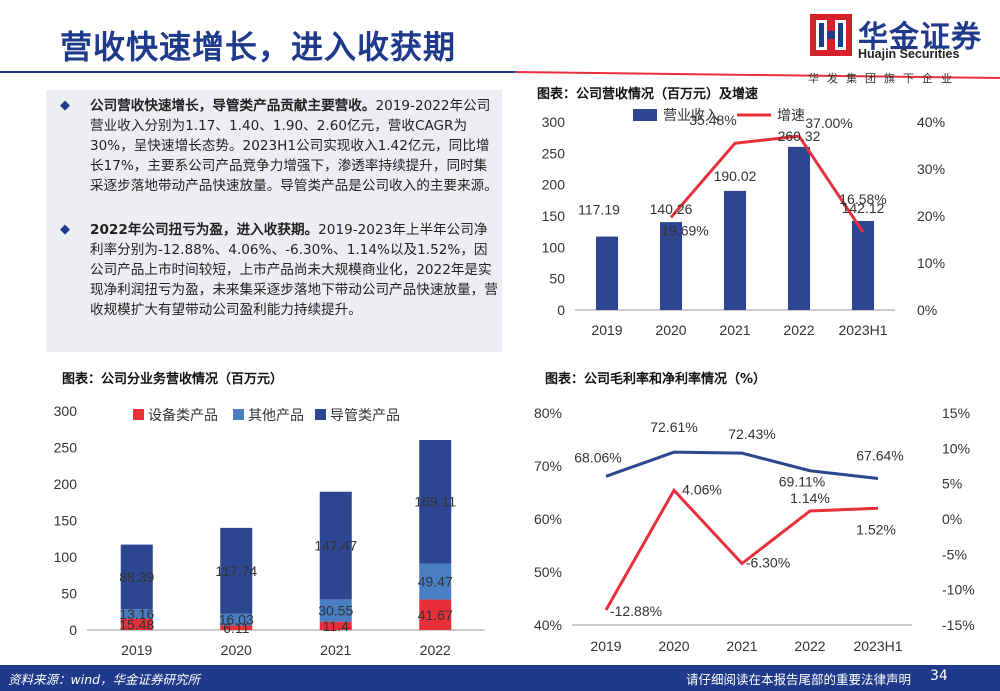 This screenshot has height=691, width=1000. What do you see at coordinates (751, 434) in the screenshot?
I see `gross-data-label: 72.43%` at bounding box center [751, 434].